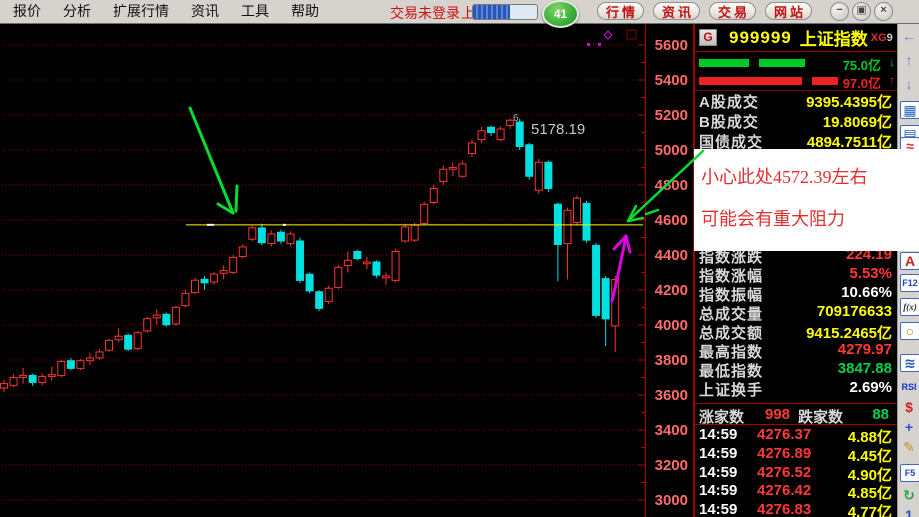 This screenshot has height=517, width=919. Describe the element at coordinates (784, 177) in the screenshot. I see `note-line-1: 小心此处4572.39左右` at that location.